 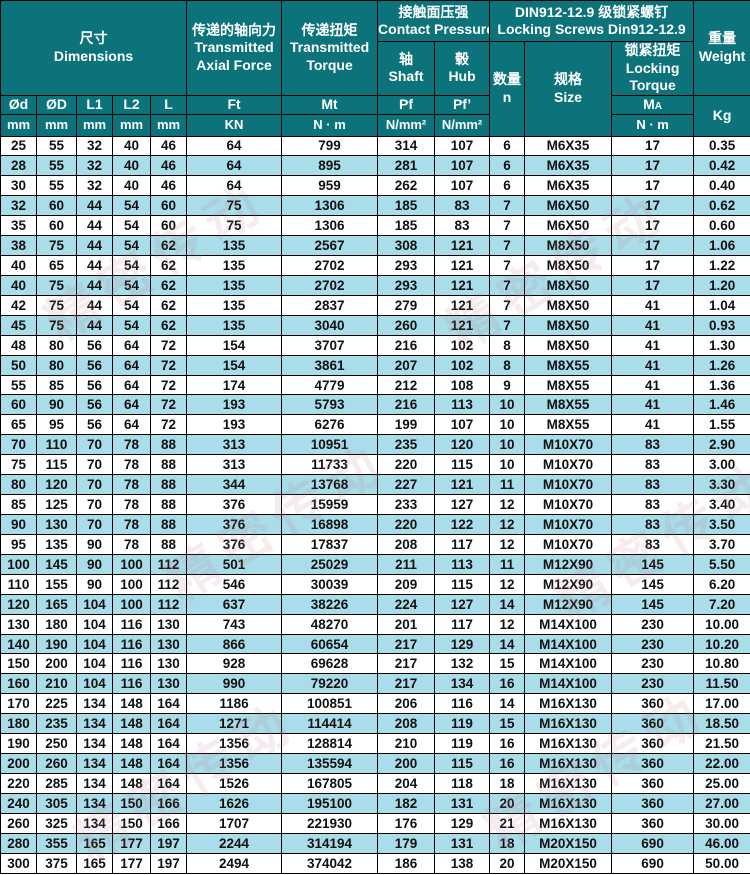 What do you see at coordinates (653, 803) in the screenshot?
I see `cell: 360` at bounding box center [653, 803].